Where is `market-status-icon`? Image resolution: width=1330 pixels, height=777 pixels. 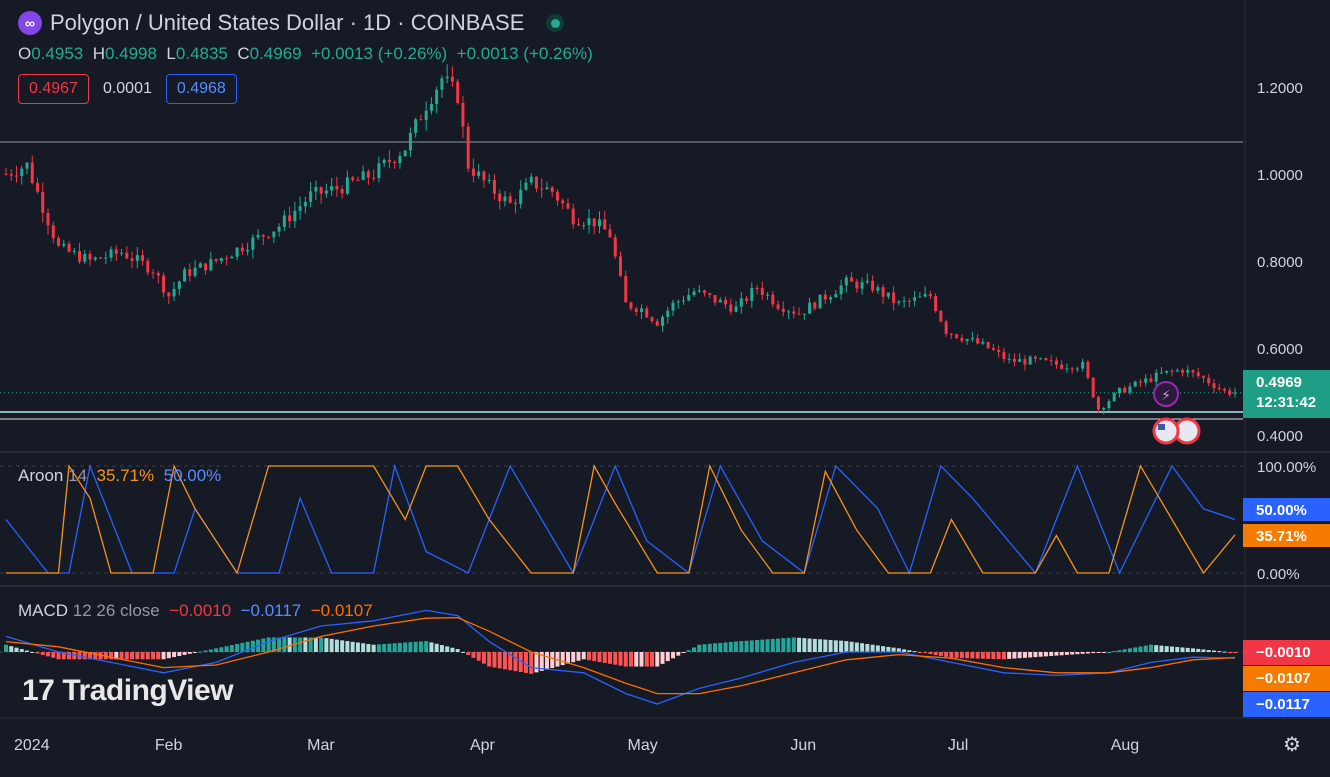 market-status-icon is located at coordinates (555, 23).